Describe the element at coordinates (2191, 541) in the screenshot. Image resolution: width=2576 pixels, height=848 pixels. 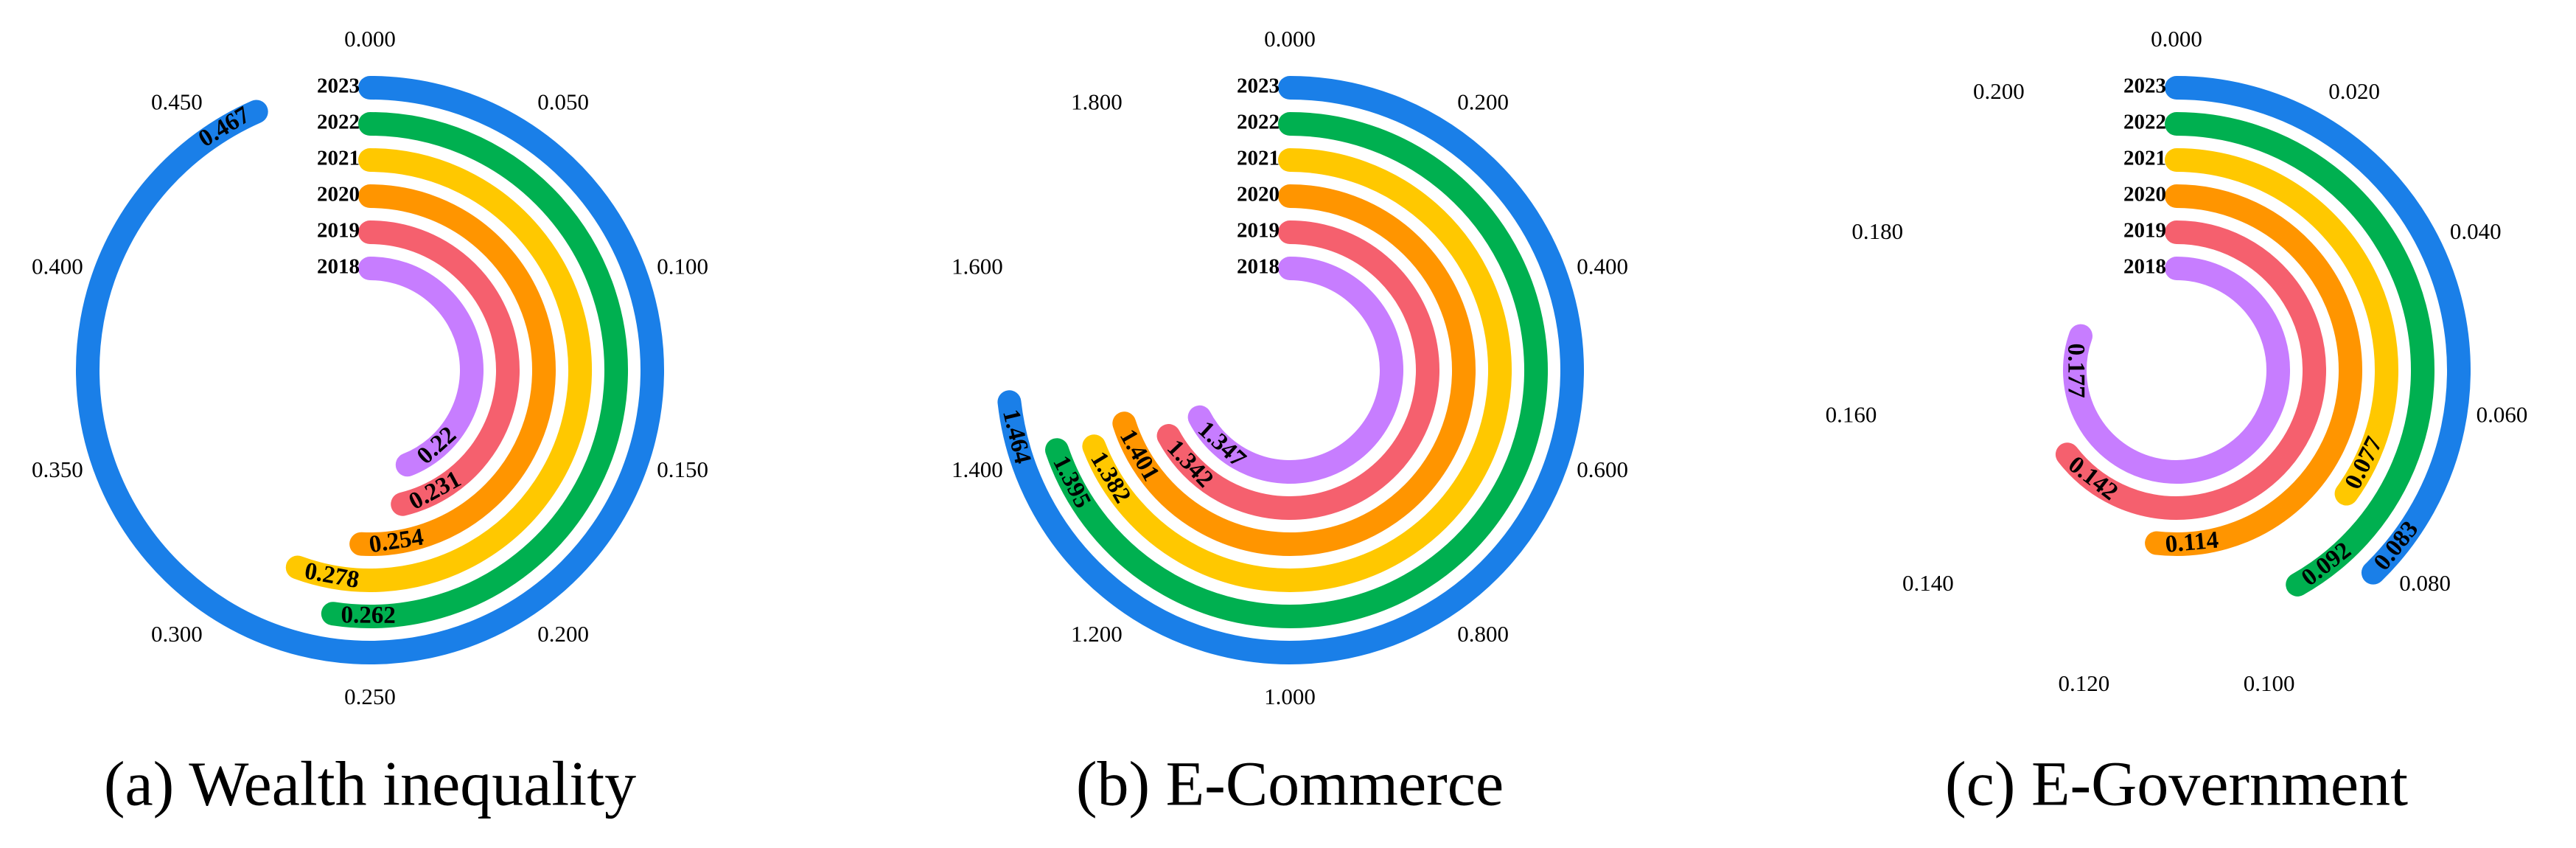
I see `value-label: 0.114` at that location.